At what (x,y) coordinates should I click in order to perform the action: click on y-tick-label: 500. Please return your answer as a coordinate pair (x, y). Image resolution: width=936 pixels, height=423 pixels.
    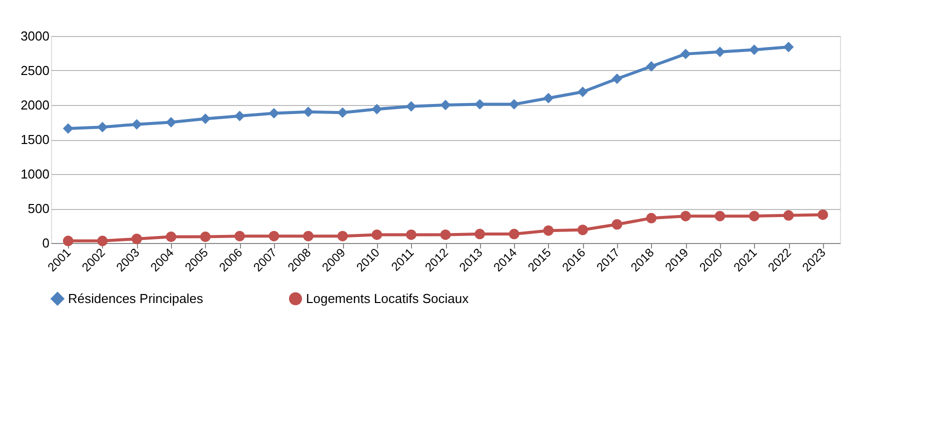
    Looking at the image, I should click on (39, 208).